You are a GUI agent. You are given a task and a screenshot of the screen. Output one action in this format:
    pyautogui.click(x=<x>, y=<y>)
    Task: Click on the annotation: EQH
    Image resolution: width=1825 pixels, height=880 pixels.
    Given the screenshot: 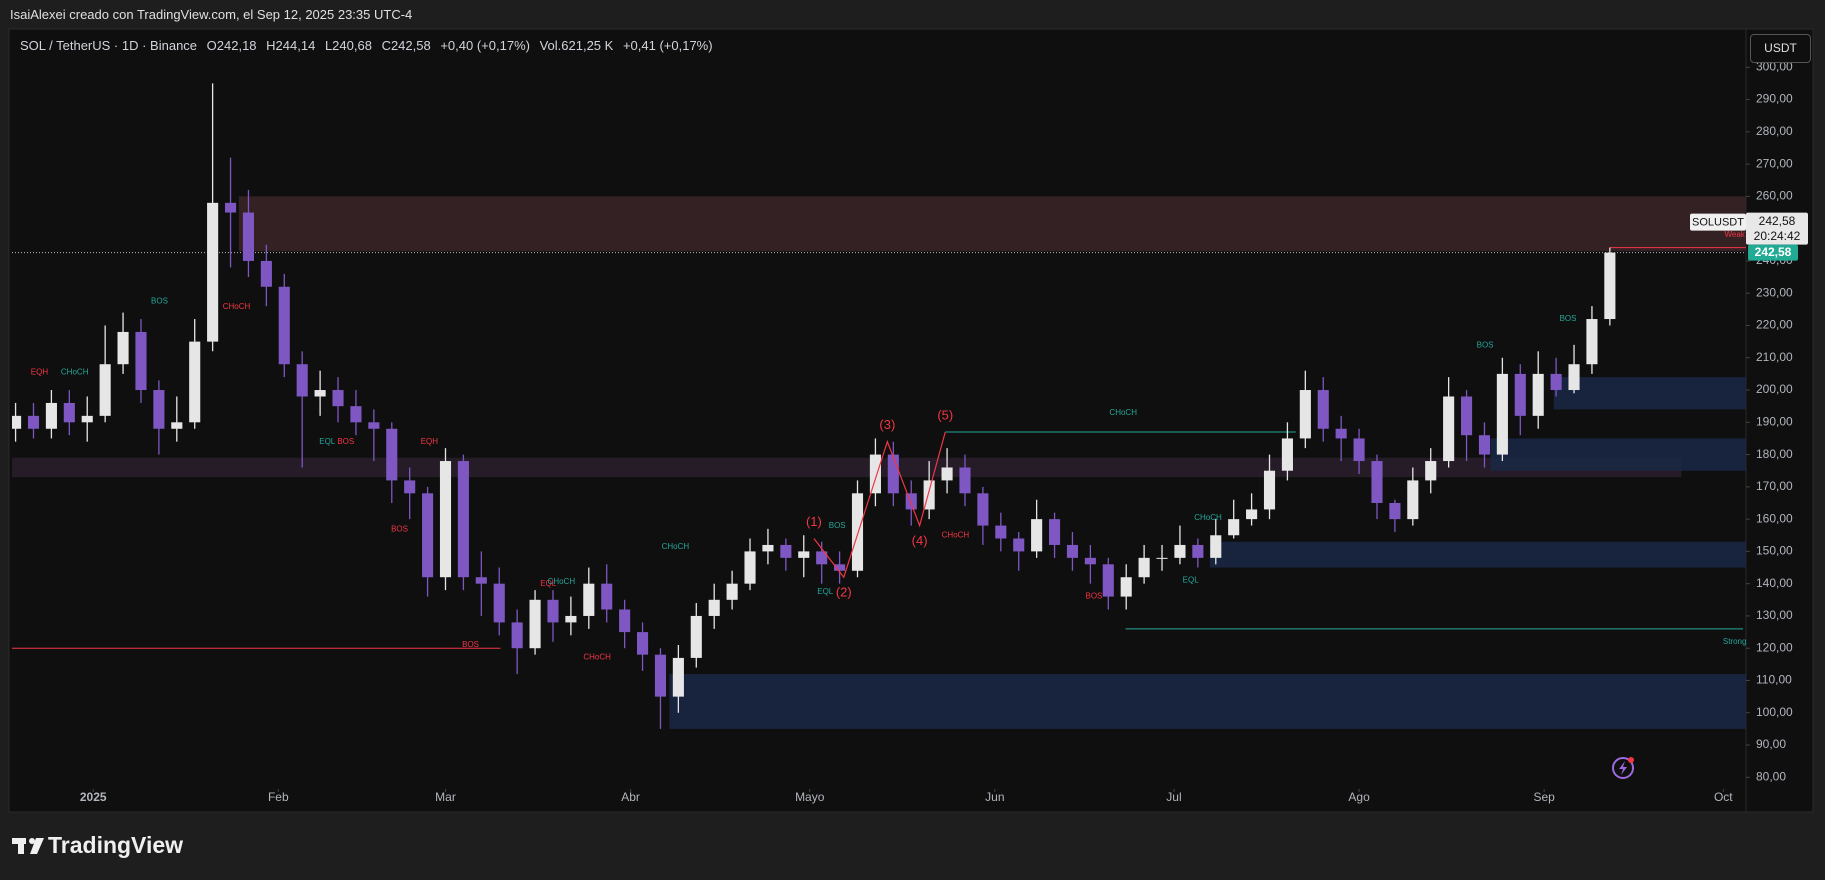 What is the action you would take?
    pyautogui.click(x=430, y=441)
    